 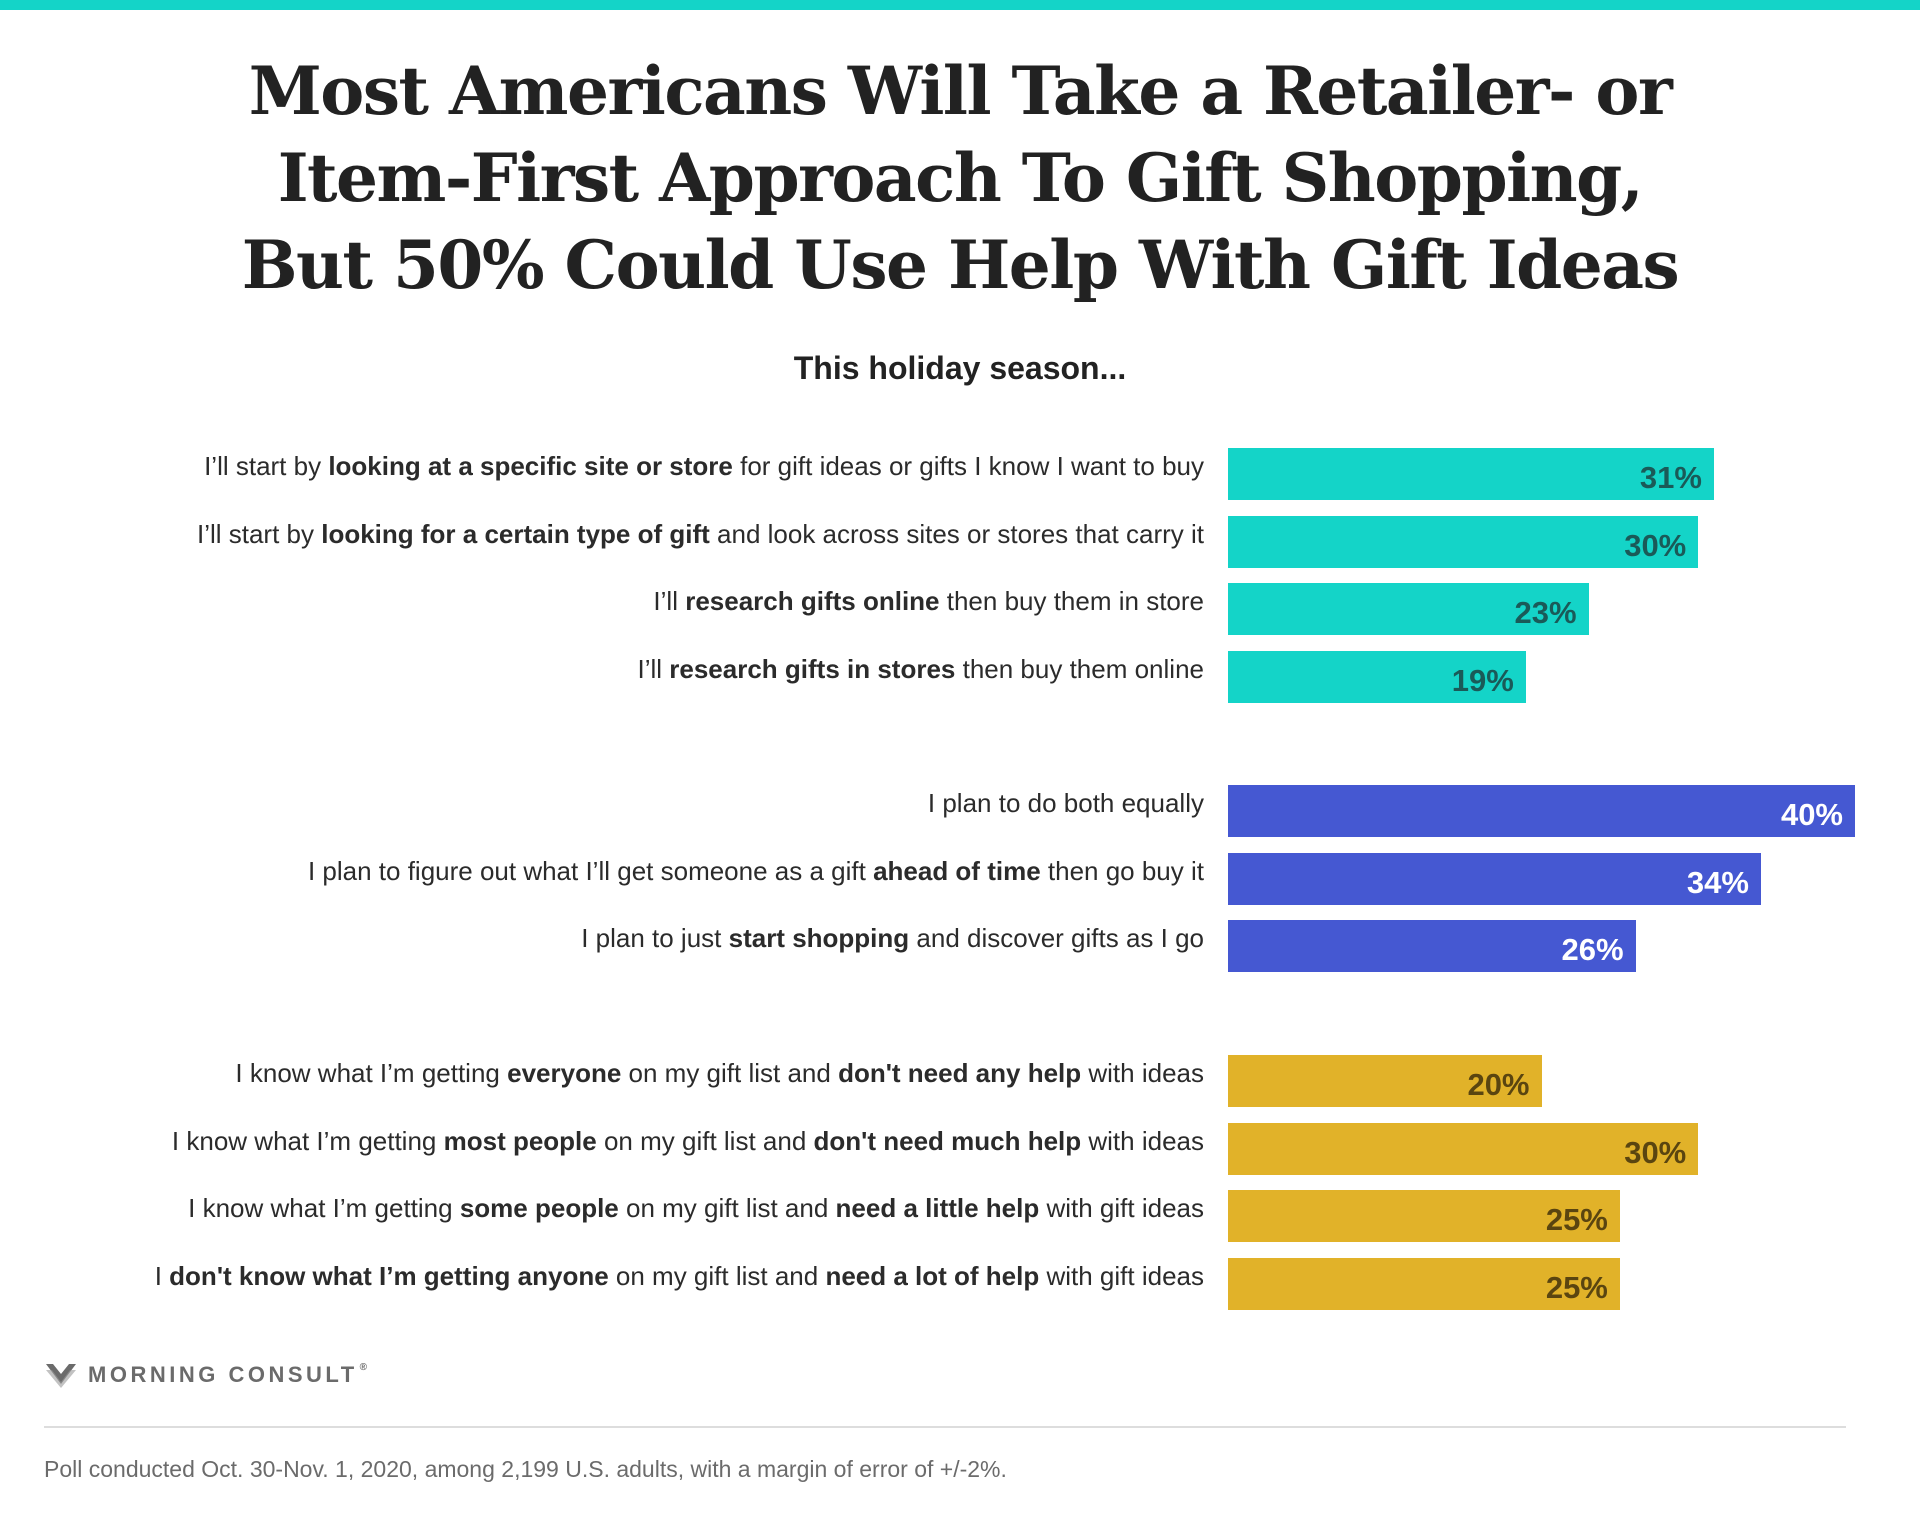 What do you see at coordinates (520, 1140) in the screenshot?
I see `bar-label-segment: most people` at bounding box center [520, 1140].